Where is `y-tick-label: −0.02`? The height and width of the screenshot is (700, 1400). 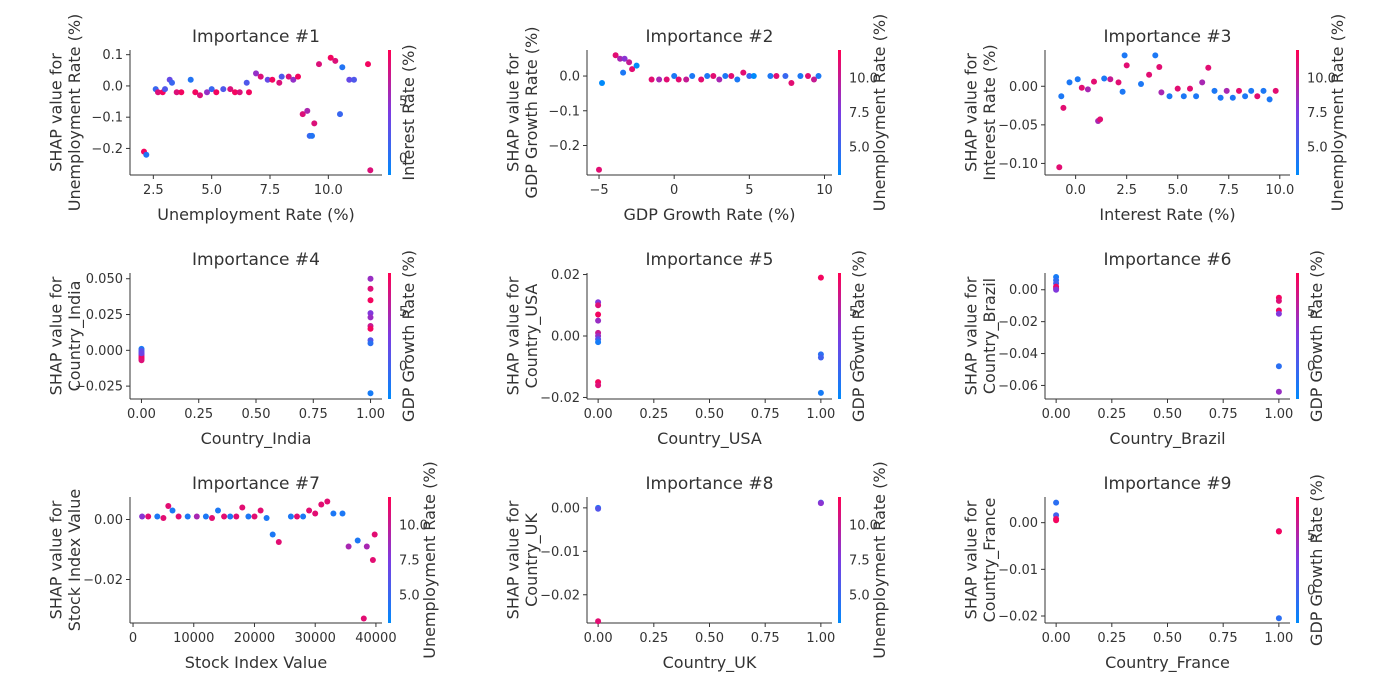
y-tick-label: −0.02 is located at coordinates (1018, 617).